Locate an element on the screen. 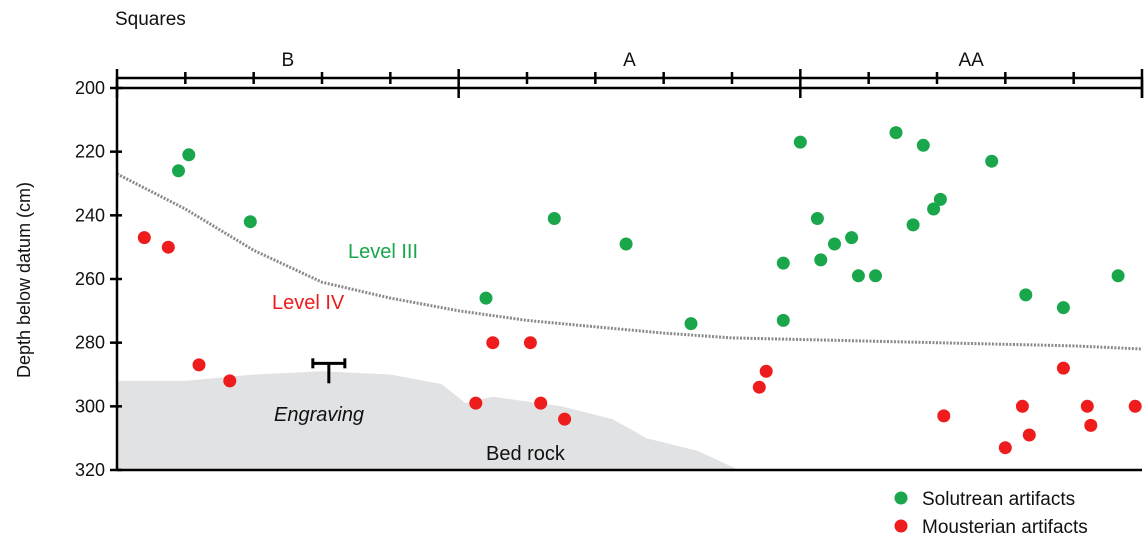 The height and width of the screenshot is (542, 1146). bedrock-area is located at coordinates (428, 420).